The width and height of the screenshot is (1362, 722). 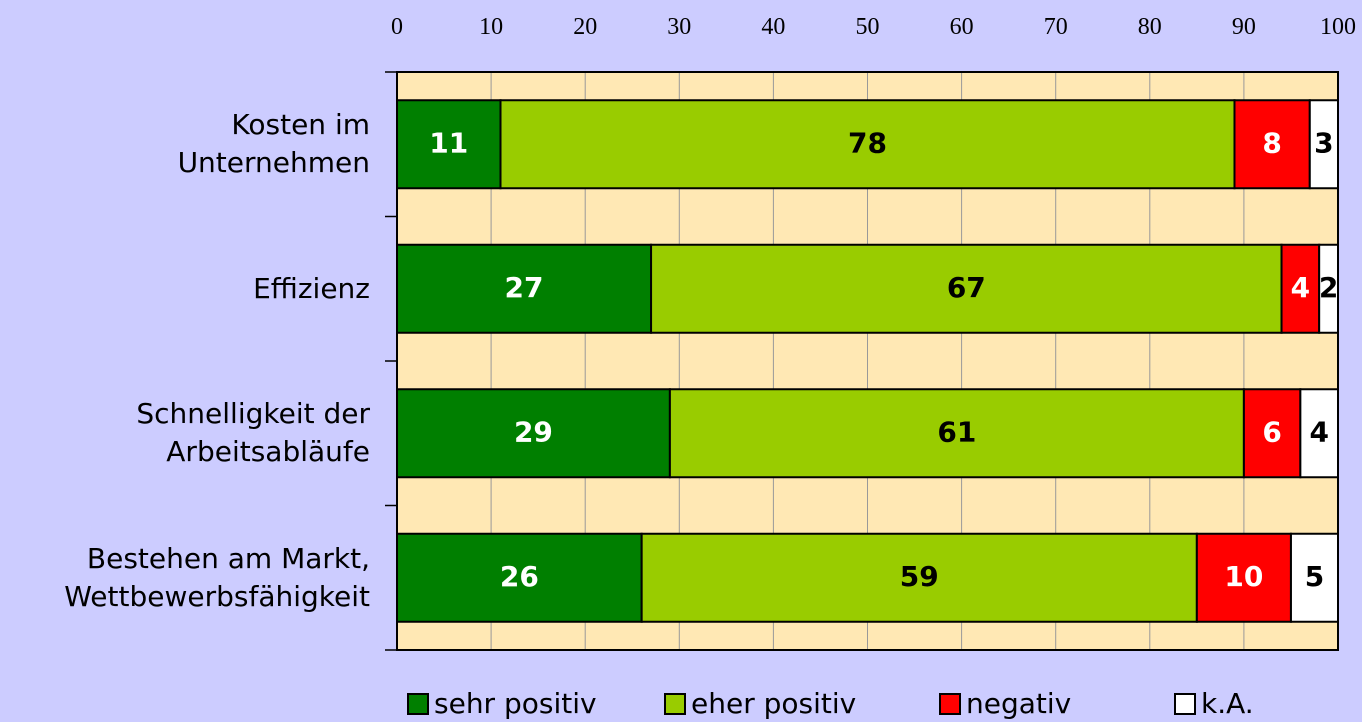 I want to click on data-label: 26, so click(x=519, y=576).